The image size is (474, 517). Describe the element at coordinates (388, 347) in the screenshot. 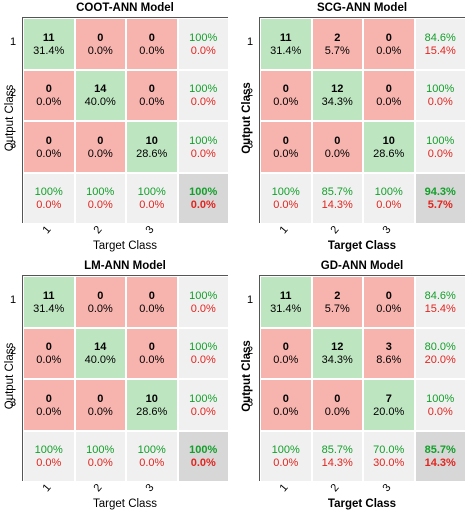

I see `cell-primary-value: 3` at that location.